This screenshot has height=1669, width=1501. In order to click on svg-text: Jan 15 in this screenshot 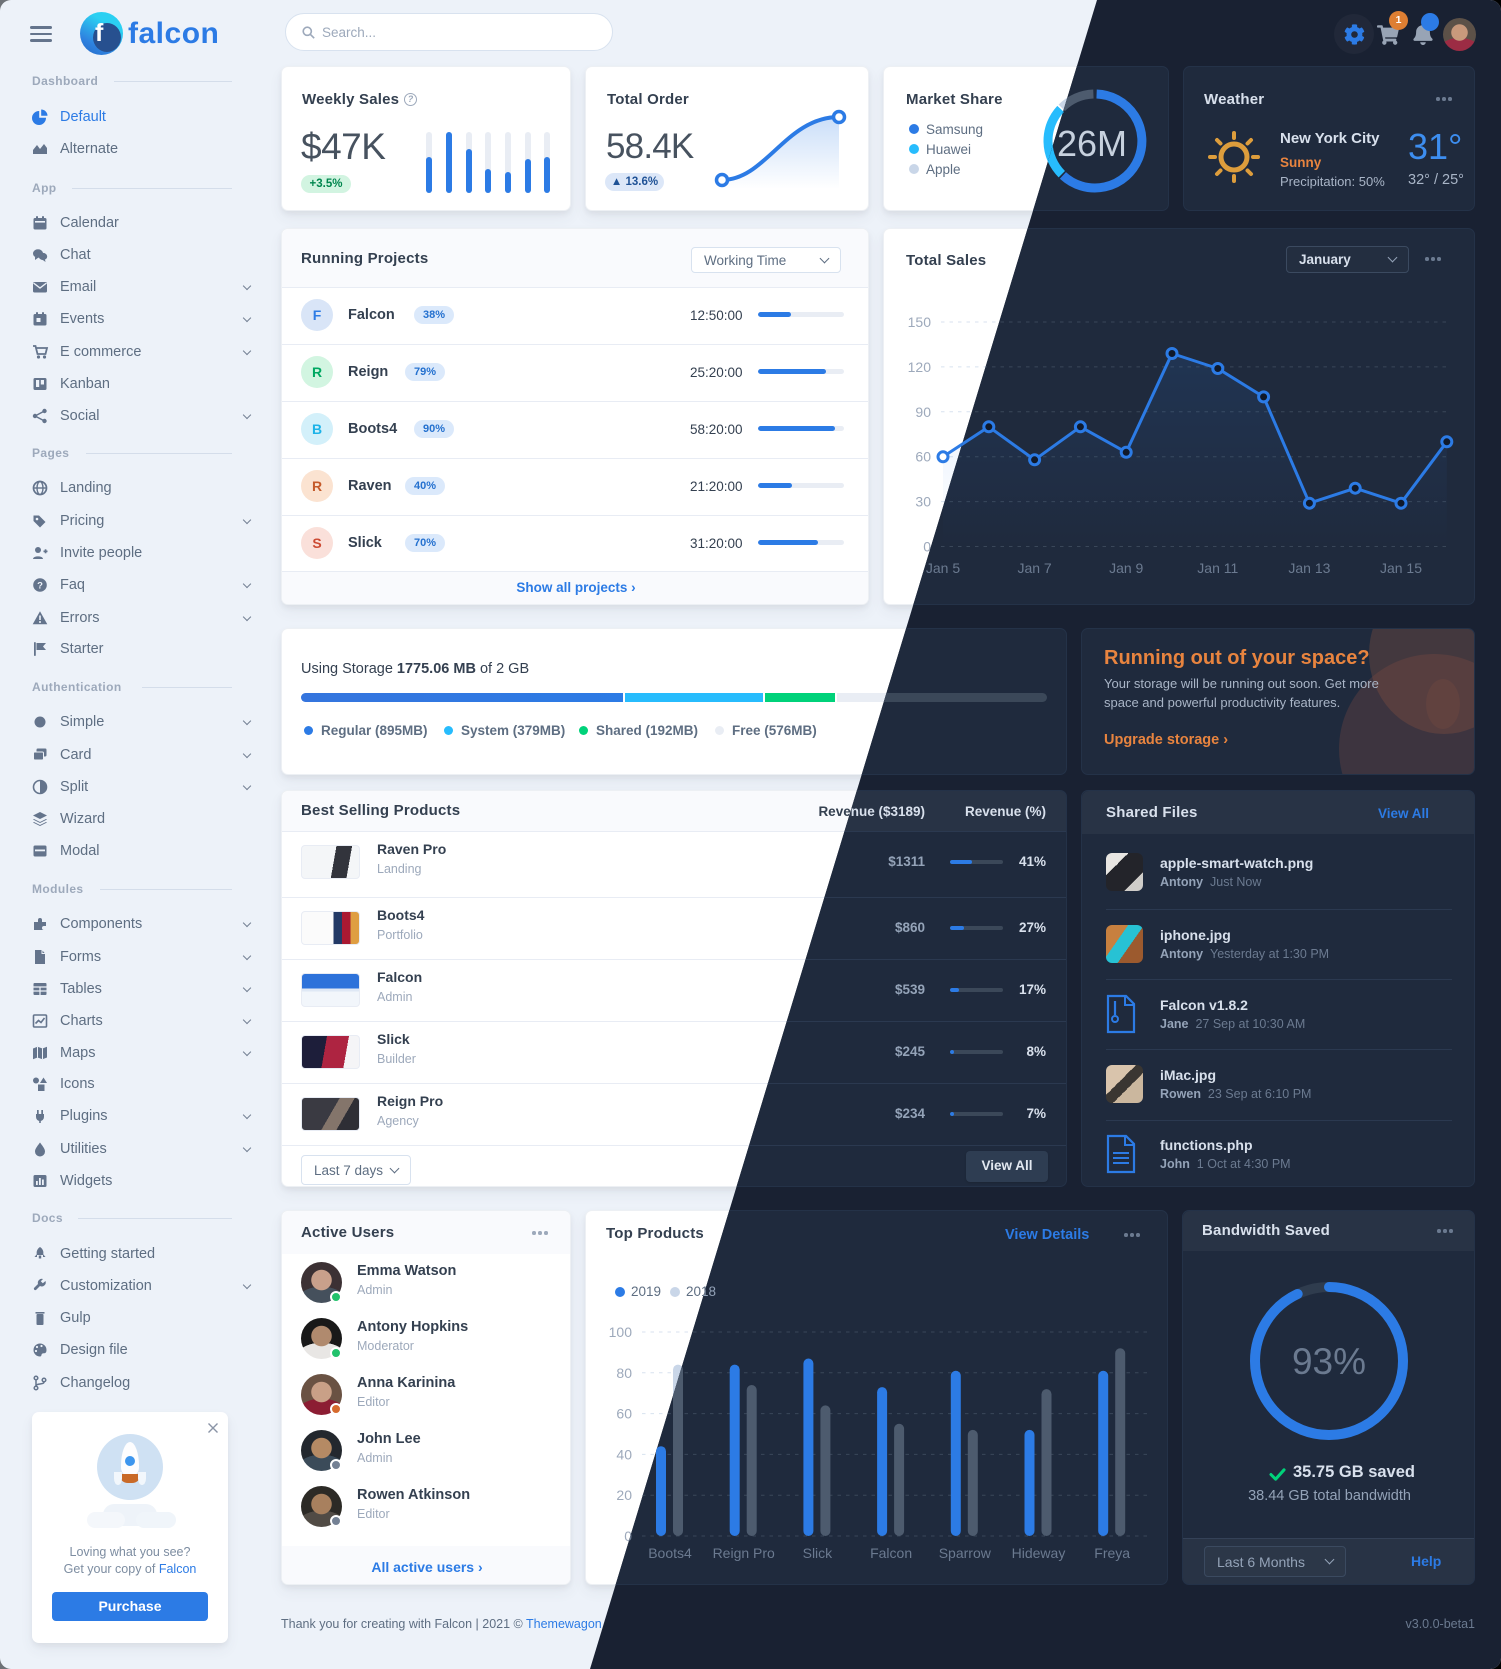, I will do `click(1401, 568)`.